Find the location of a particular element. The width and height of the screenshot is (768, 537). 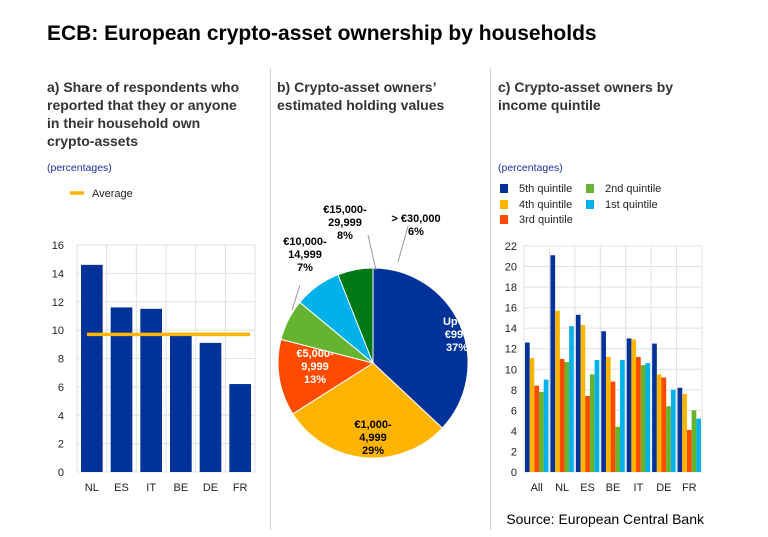

x-tick-label: ES is located at coordinates (121, 488).